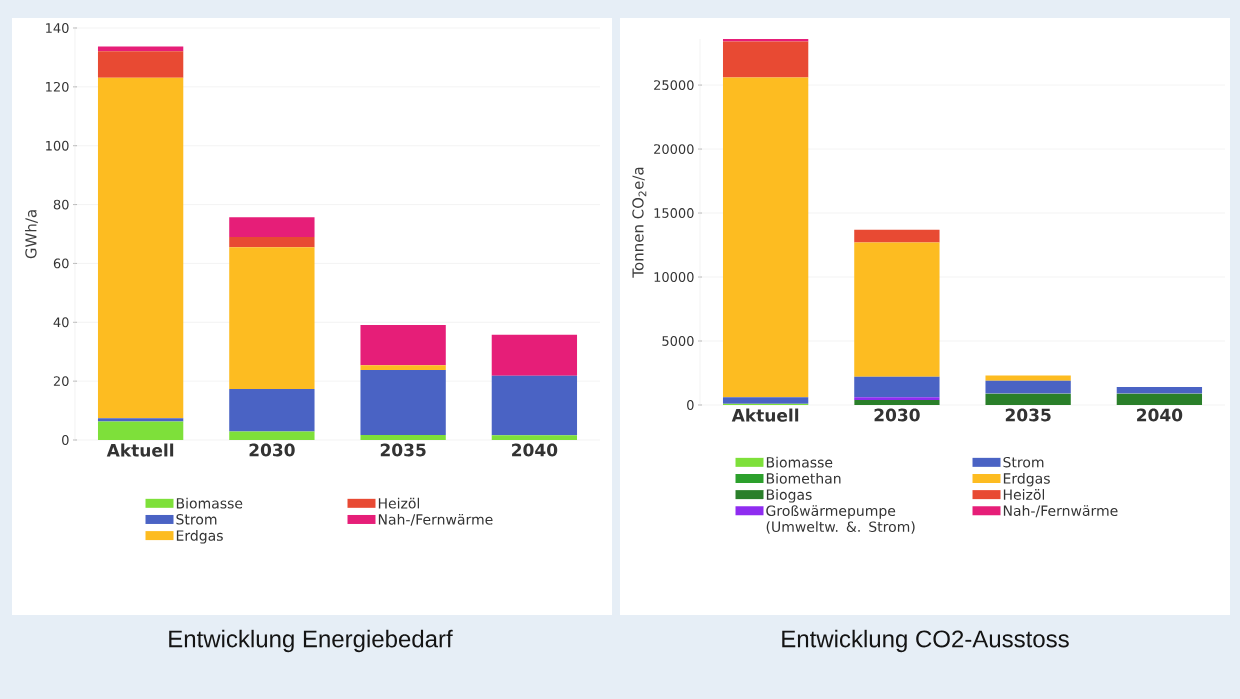 The width and height of the screenshot is (1240, 699). What do you see at coordinates (840, 519) in the screenshot?
I see `legend-label: Großwärmepumpe (Umweltw. &. Strom)` at bounding box center [840, 519].